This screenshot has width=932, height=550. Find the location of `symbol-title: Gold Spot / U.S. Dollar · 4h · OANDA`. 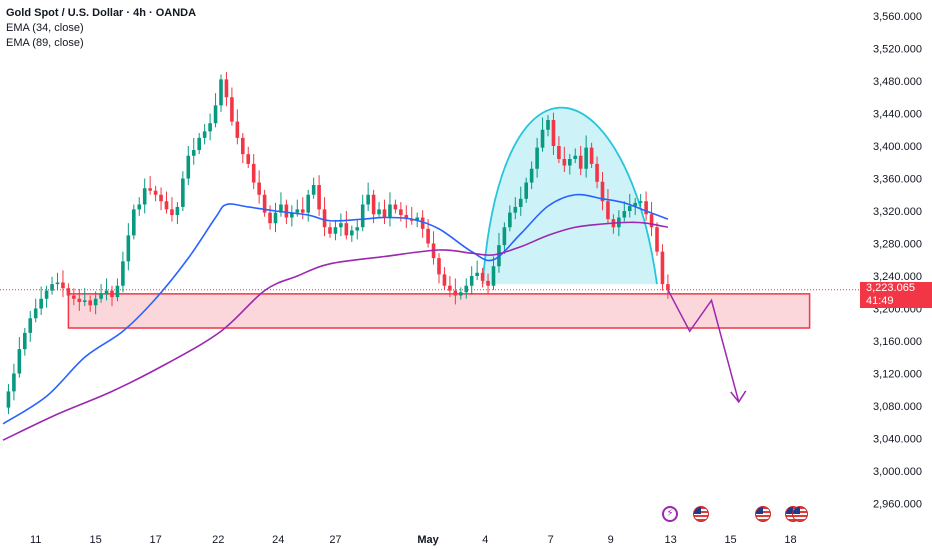

symbol-title: Gold Spot / U.S. Dollar · 4h · OANDA is located at coordinates (101, 13).